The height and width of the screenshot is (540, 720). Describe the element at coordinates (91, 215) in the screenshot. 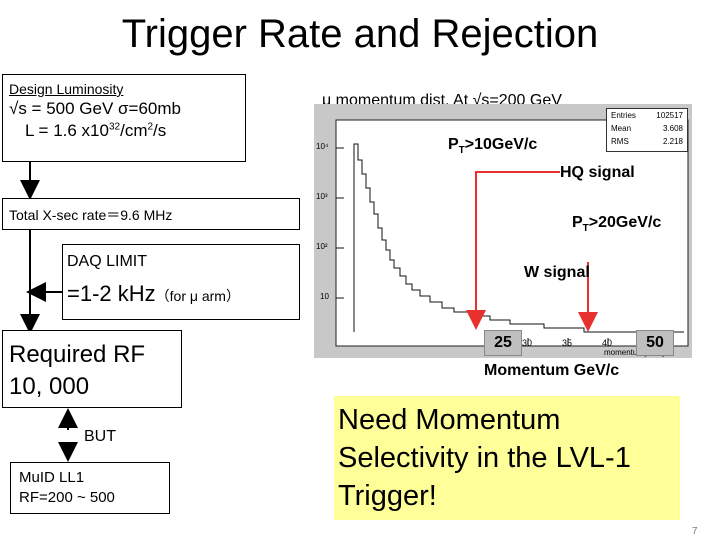

I see `xsec-text: Total X-sec rate＝9.6 MHz` at that location.